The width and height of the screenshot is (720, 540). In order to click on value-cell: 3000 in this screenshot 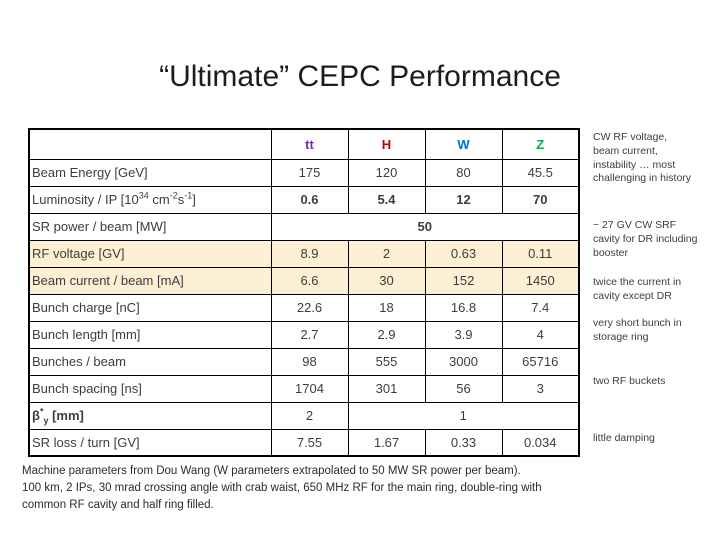, I will do `click(463, 361)`.